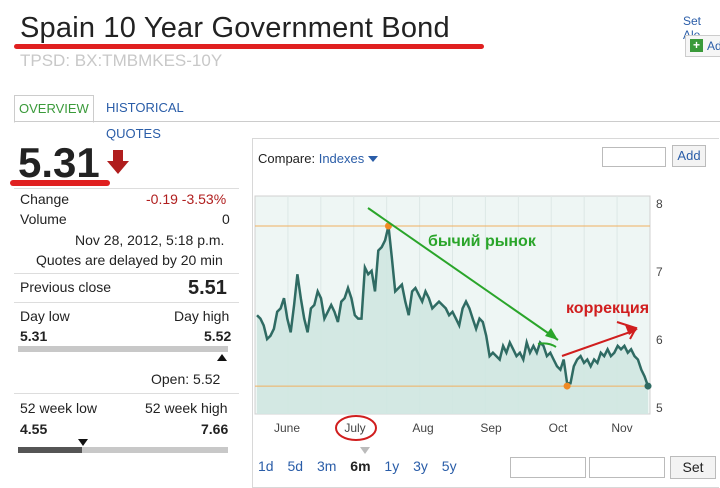  I want to click on day-low-label: Day low, so click(45, 316).